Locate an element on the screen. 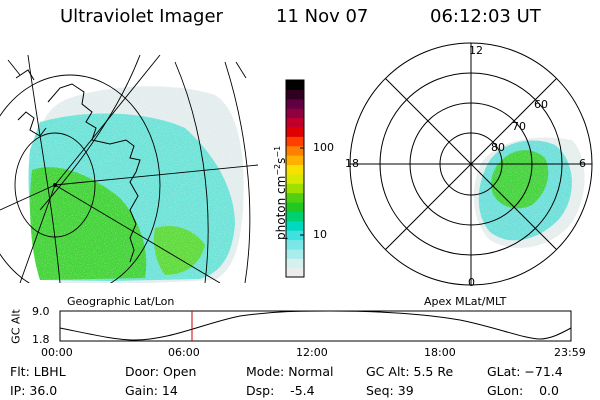 This screenshot has height=400, width=600. mlt-label-0: 0 is located at coordinates (471, 282).